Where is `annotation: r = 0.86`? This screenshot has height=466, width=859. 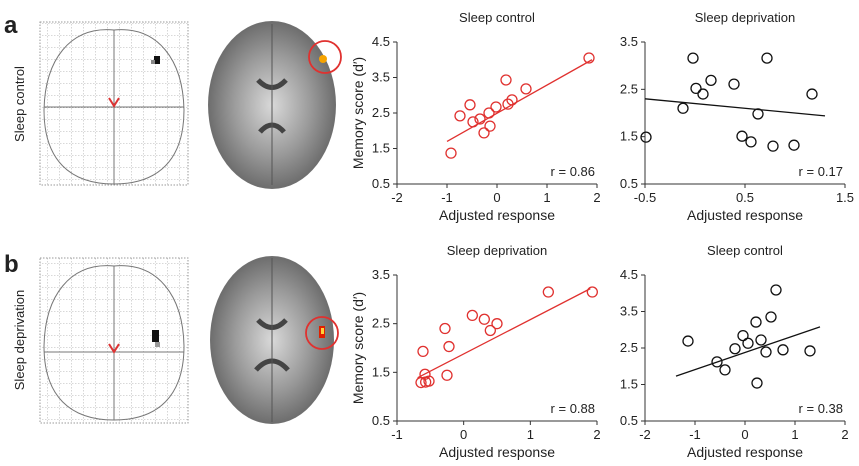
annotation: r = 0.86 is located at coordinates (573, 171).